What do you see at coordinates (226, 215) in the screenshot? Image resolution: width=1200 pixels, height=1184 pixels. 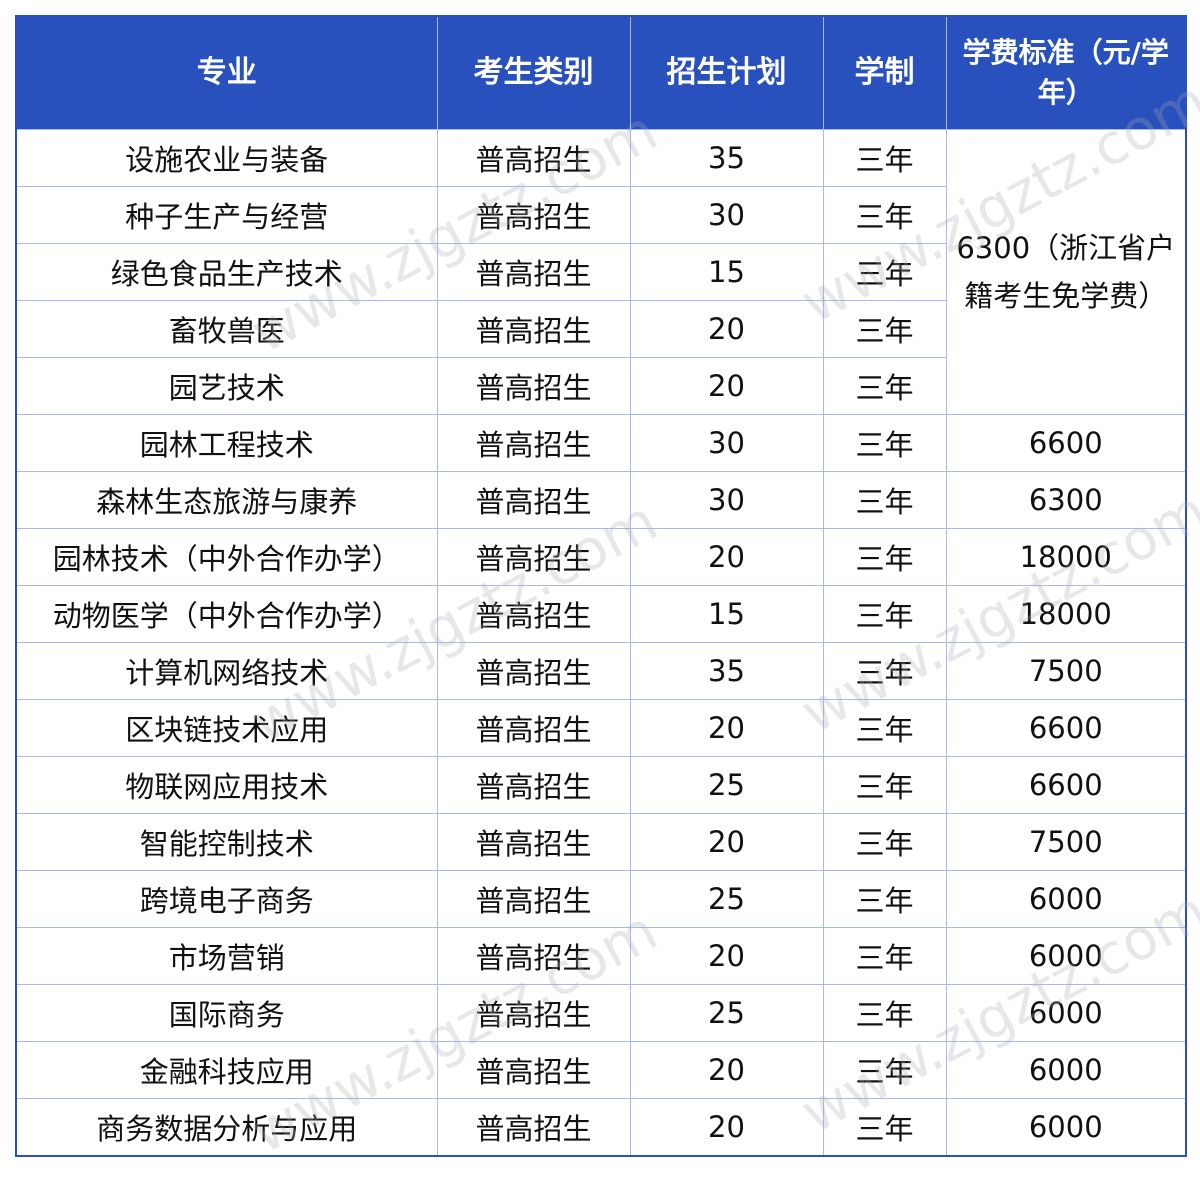 I see `cell-major: 种子生产与经营` at bounding box center [226, 215].